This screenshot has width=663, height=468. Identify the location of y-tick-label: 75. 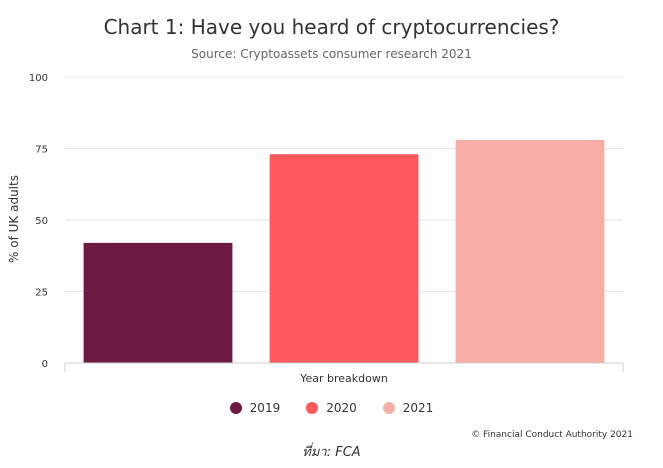
(41, 150).